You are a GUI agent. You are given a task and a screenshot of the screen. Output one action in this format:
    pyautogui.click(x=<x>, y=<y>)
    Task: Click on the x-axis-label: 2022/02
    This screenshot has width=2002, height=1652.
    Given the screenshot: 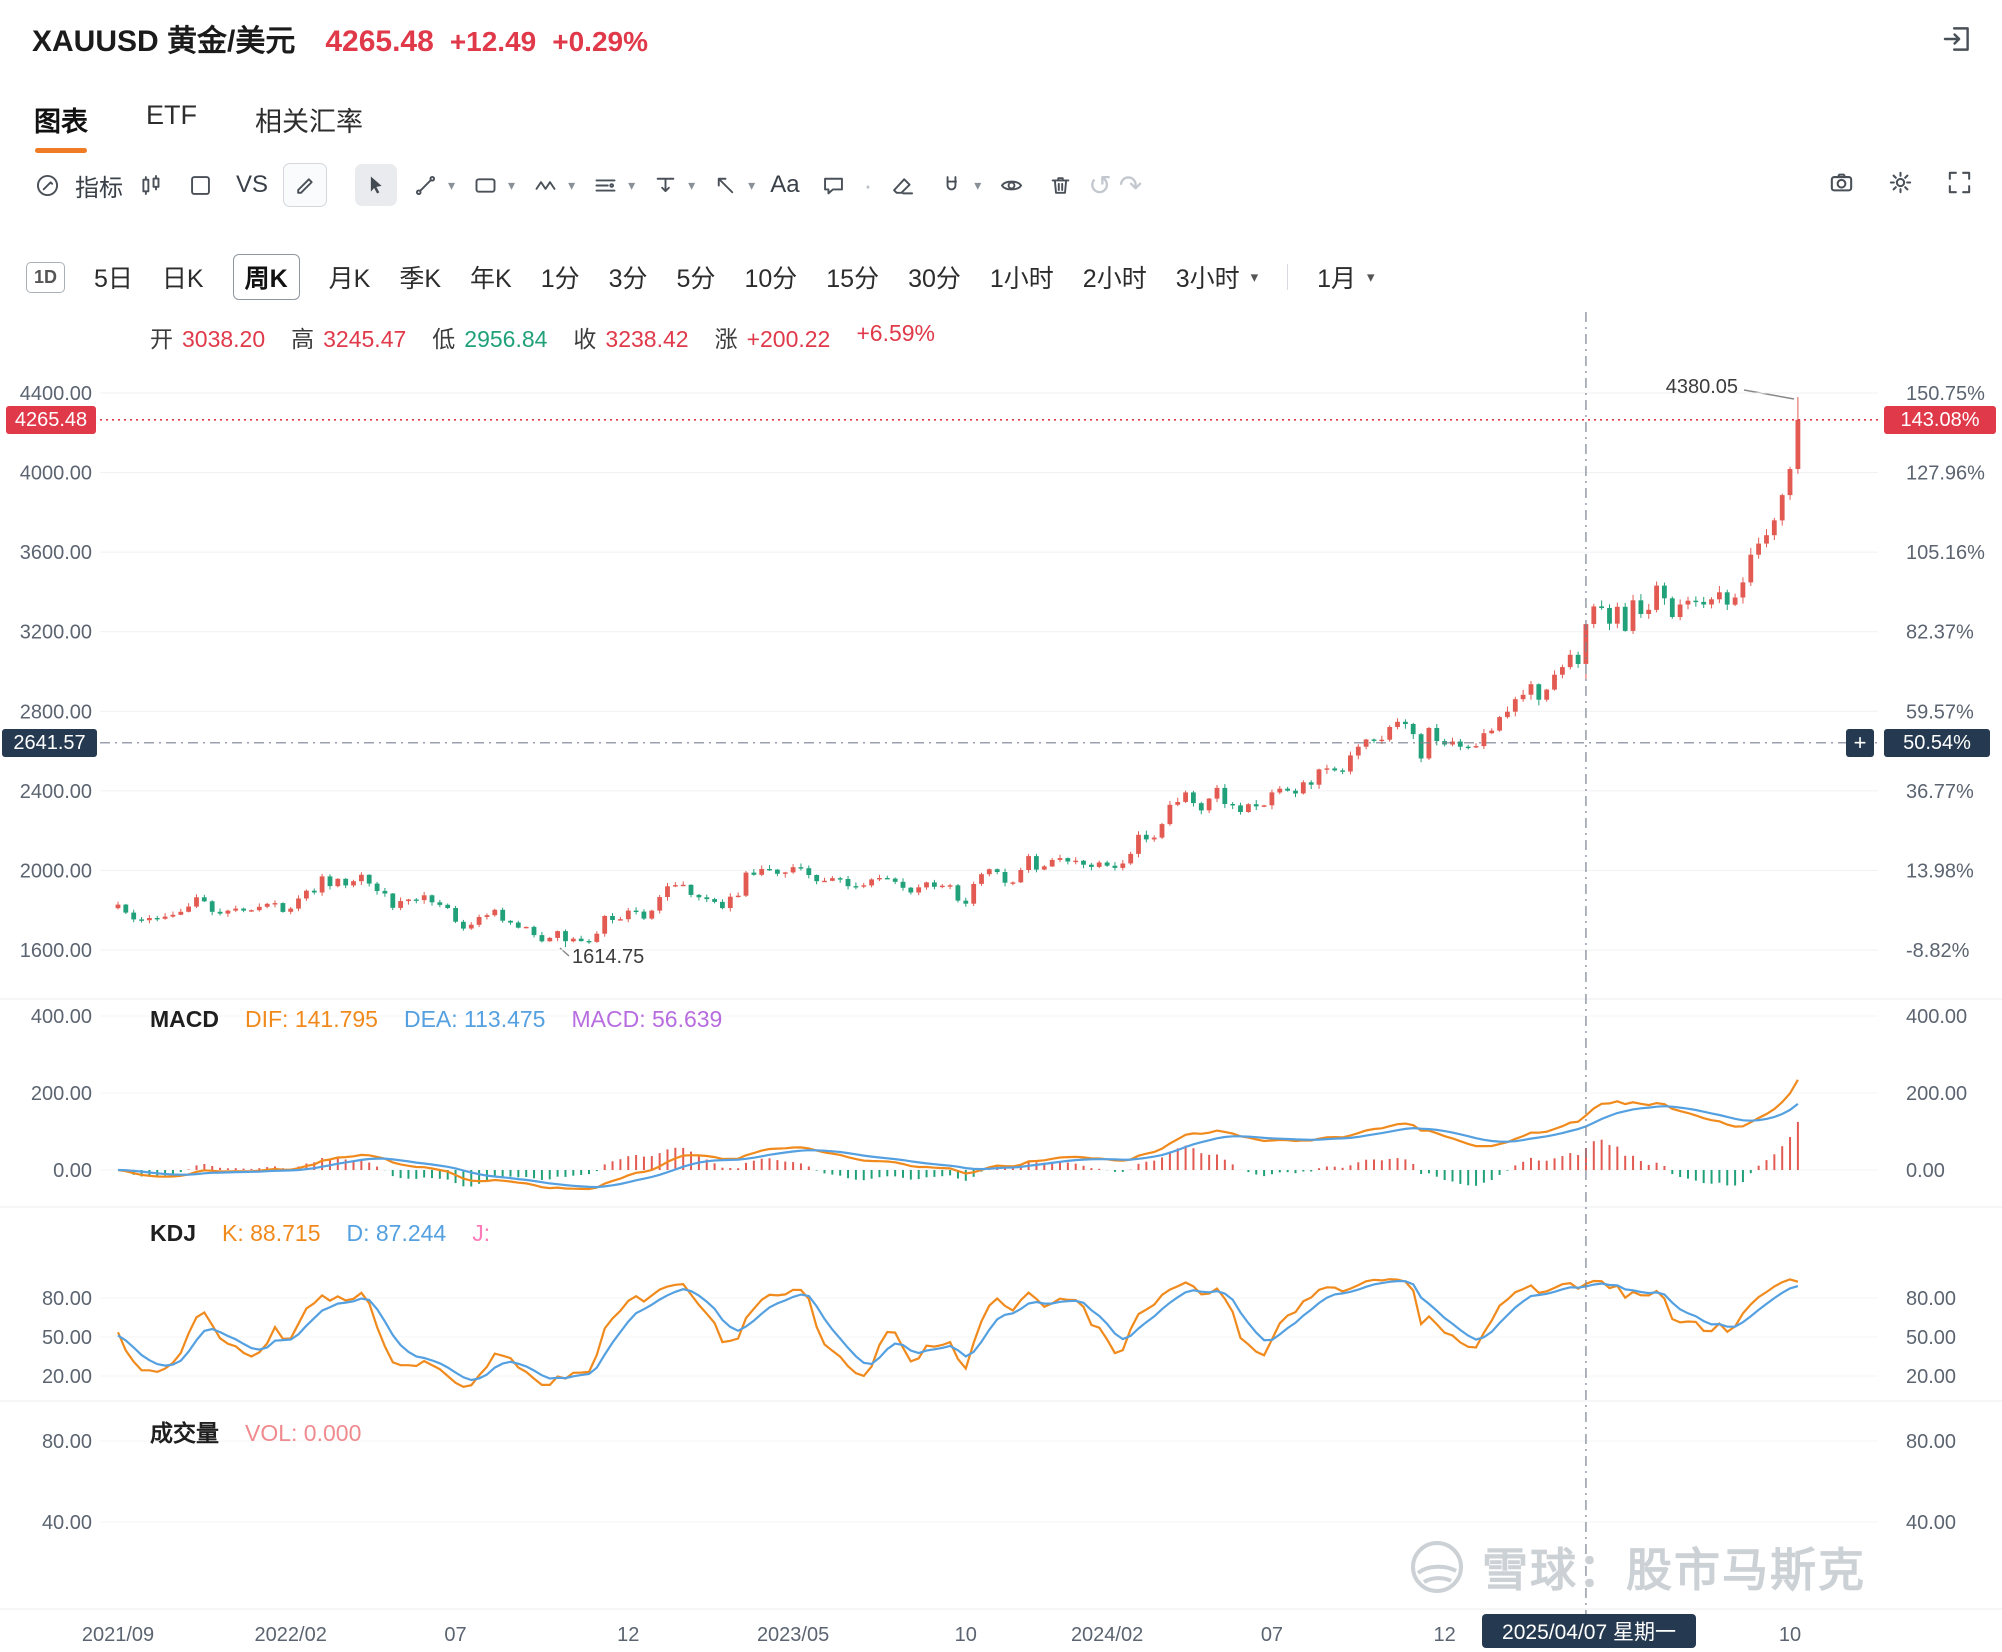 What is the action you would take?
    pyautogui.click(x=291, y=1635)
    